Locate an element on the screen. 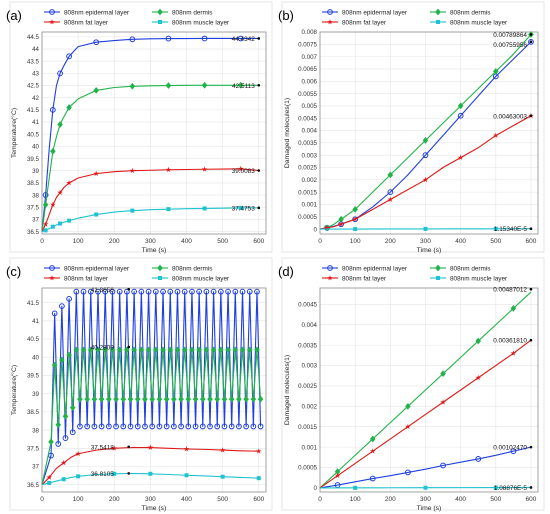  x-tick-label: 300 is located at coordinates (425, 499).